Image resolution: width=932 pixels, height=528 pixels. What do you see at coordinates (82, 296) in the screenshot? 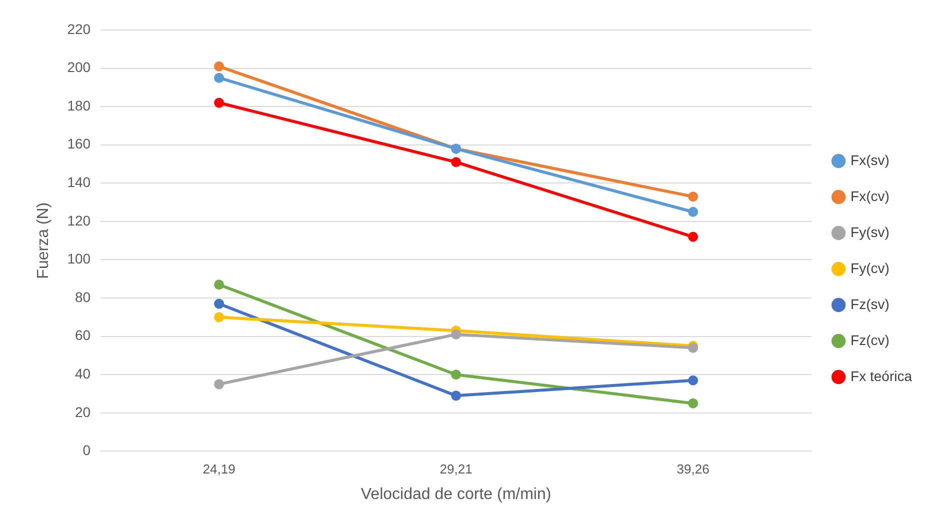
I see `y-tick-label: 80` at bounding box center [82, 296].